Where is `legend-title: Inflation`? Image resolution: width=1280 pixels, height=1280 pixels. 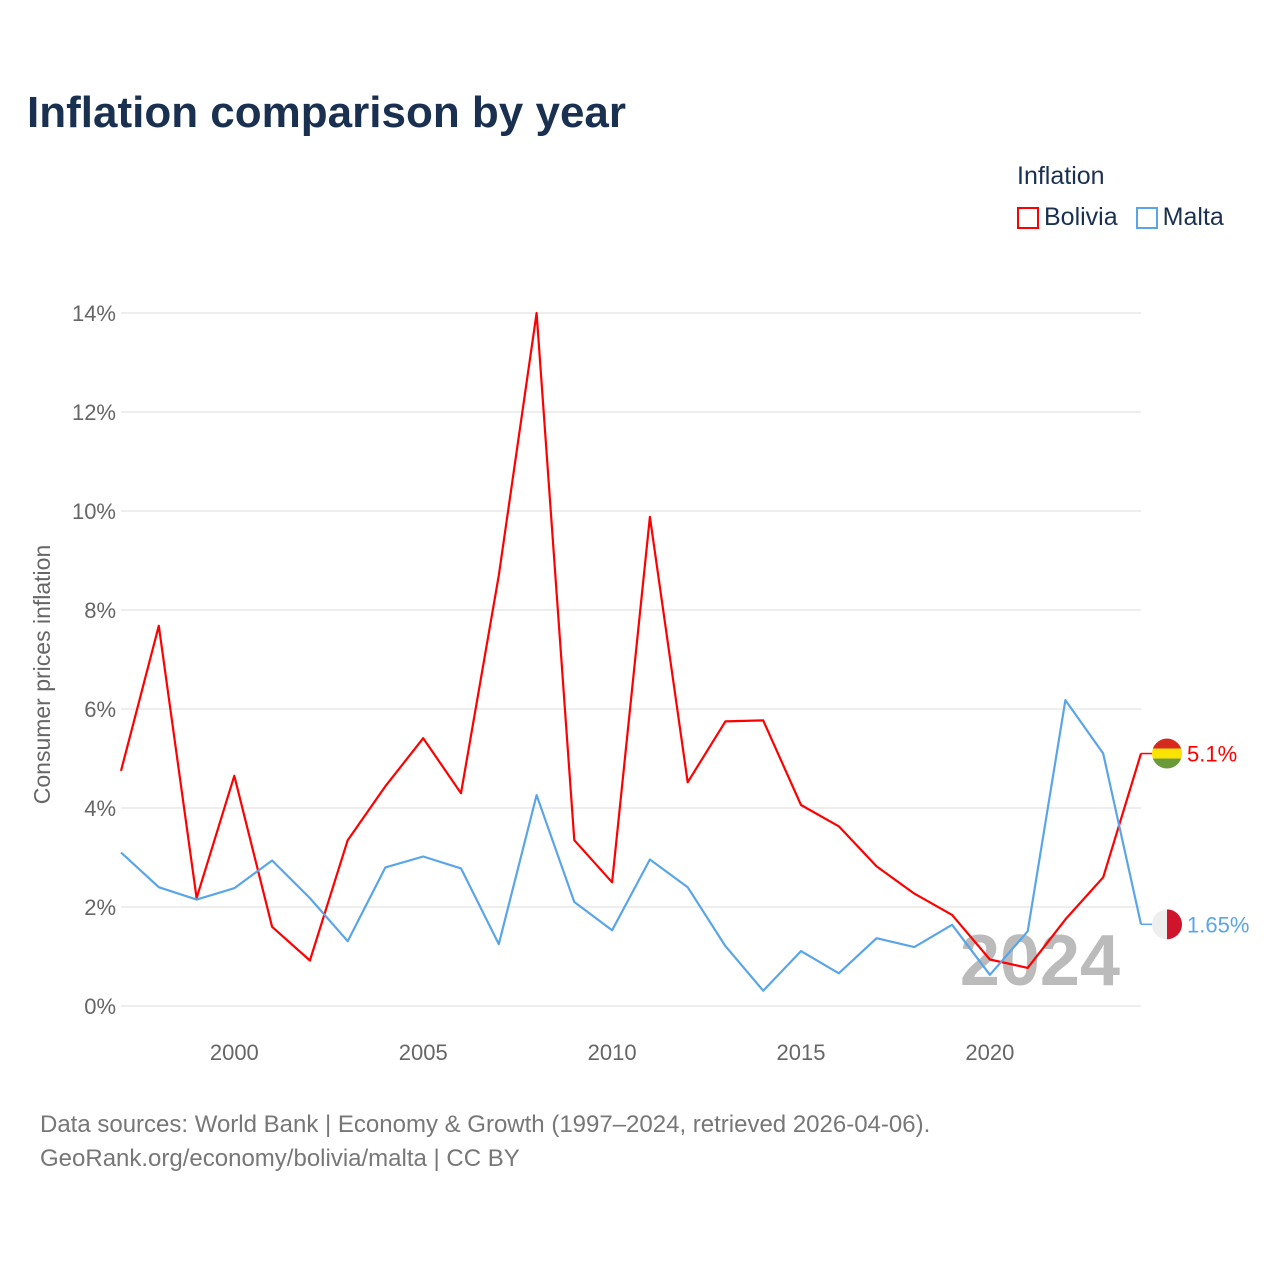 legend-title: Inflation is located at coordinates (1061, 176).